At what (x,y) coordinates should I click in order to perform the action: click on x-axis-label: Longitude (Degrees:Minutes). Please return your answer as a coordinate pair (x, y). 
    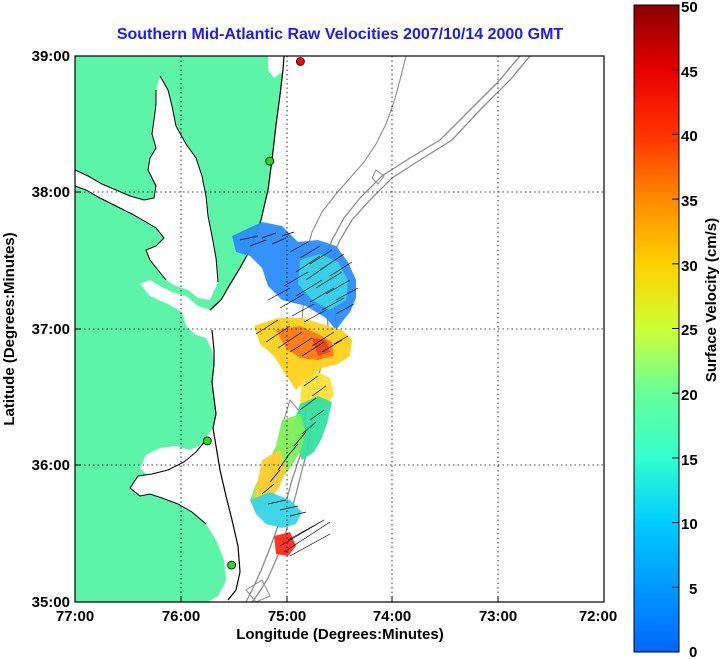
    Looking at the image, I should click on (340, 634).